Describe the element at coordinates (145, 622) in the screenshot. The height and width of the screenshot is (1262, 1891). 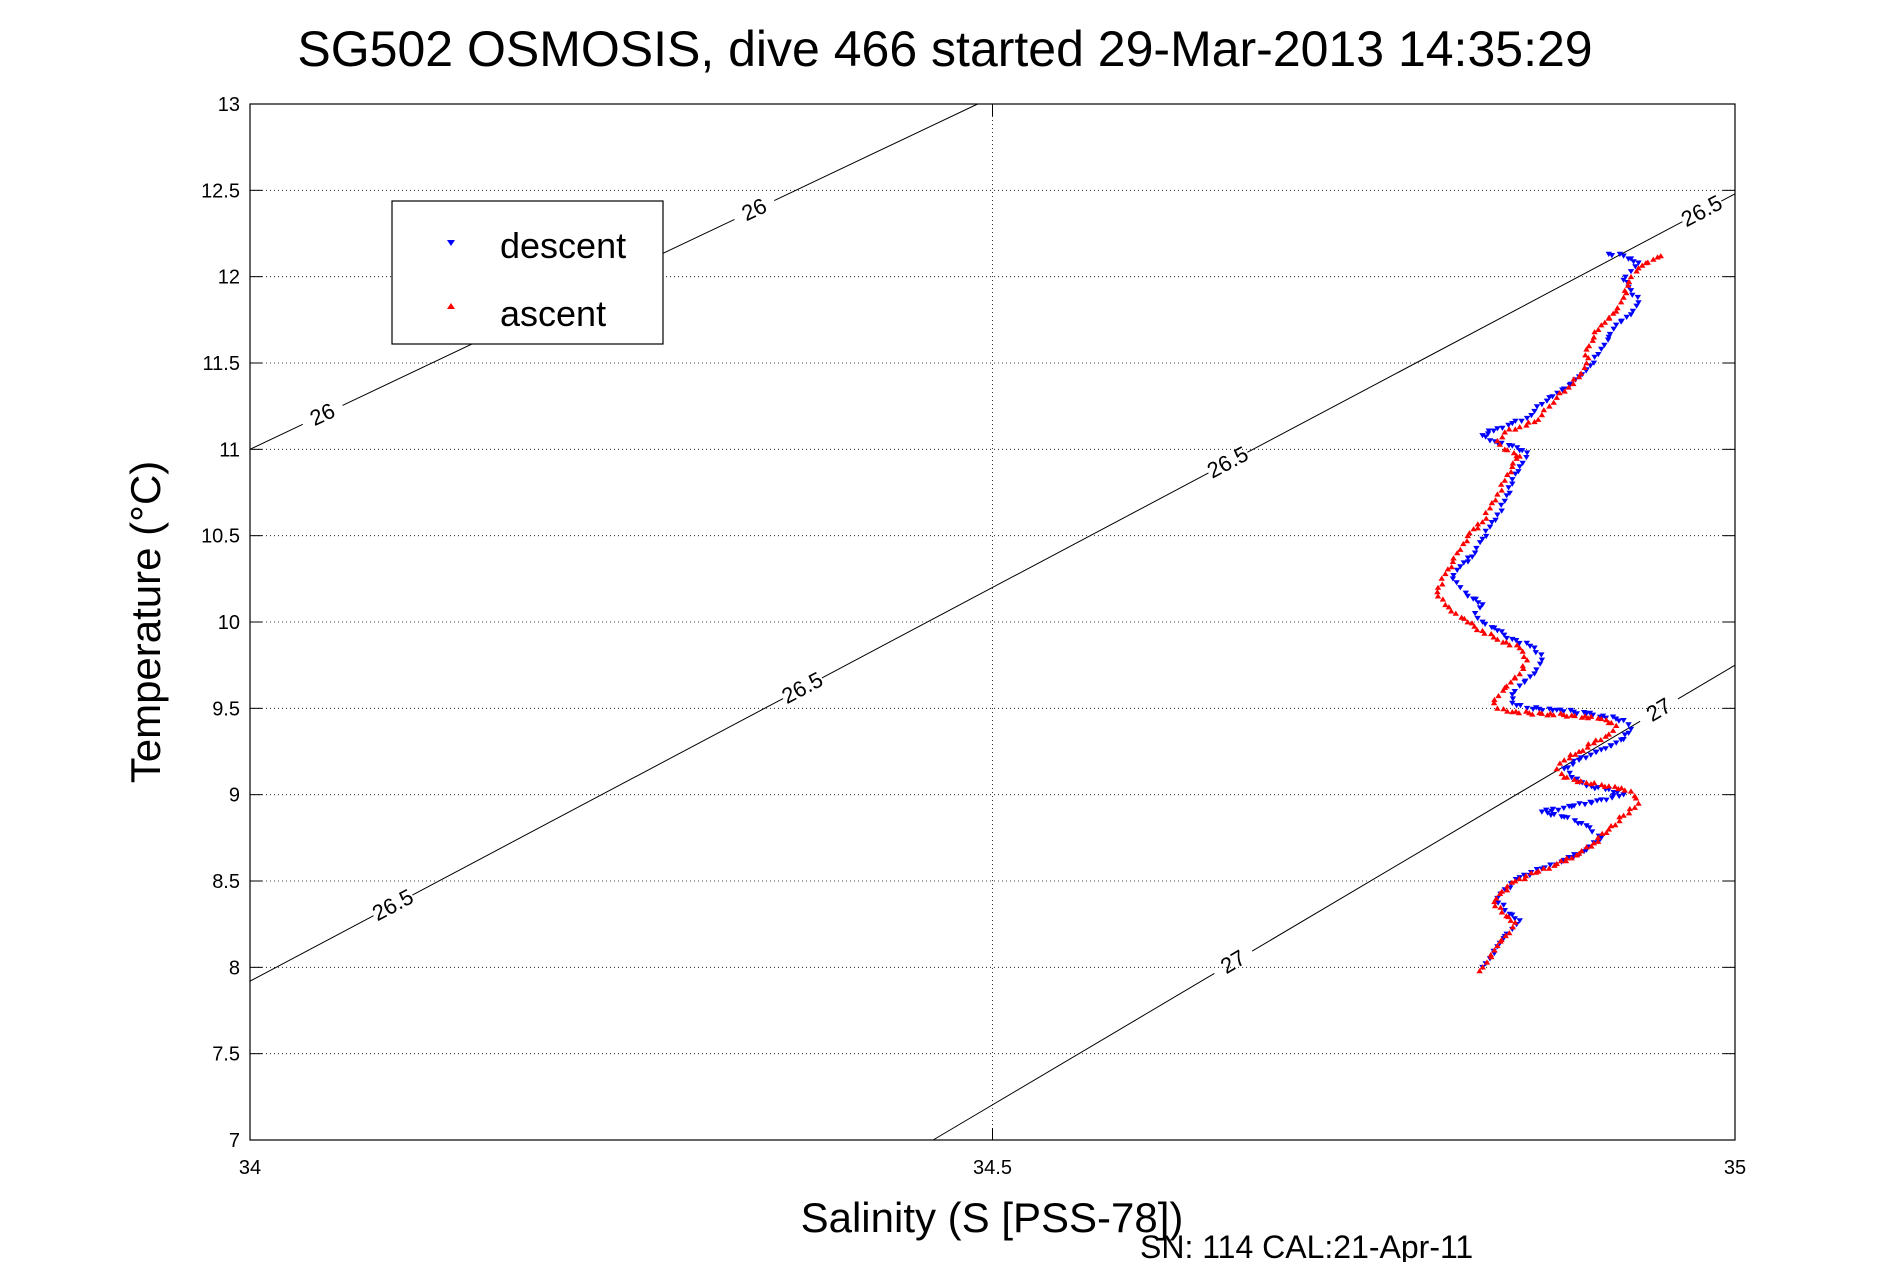
I see `y-axis-label: Temperature (°C)` at that location.